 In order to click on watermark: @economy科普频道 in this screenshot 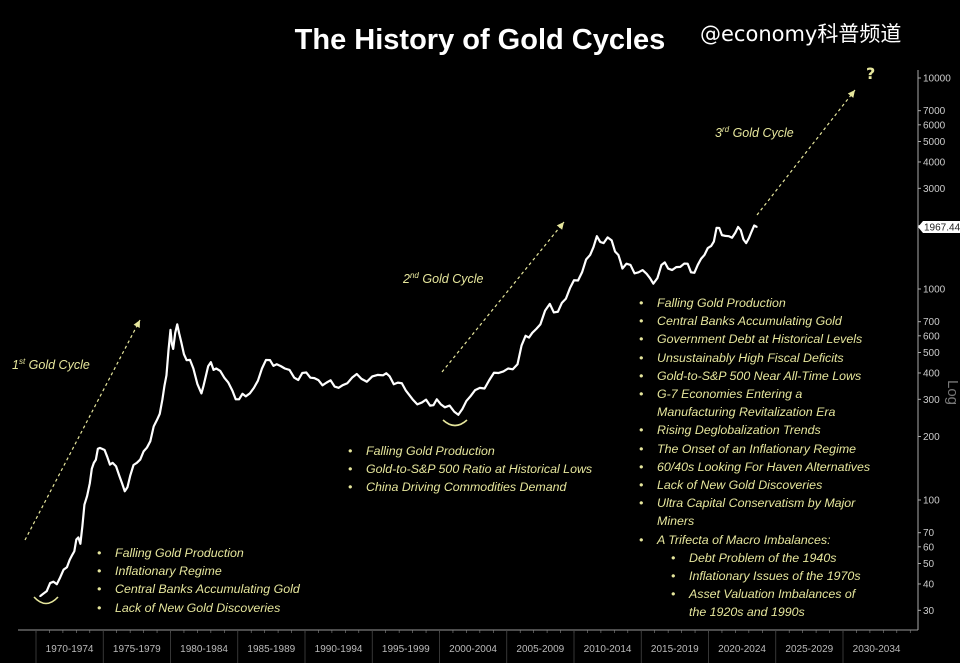, I will do `click(801, 34)`.